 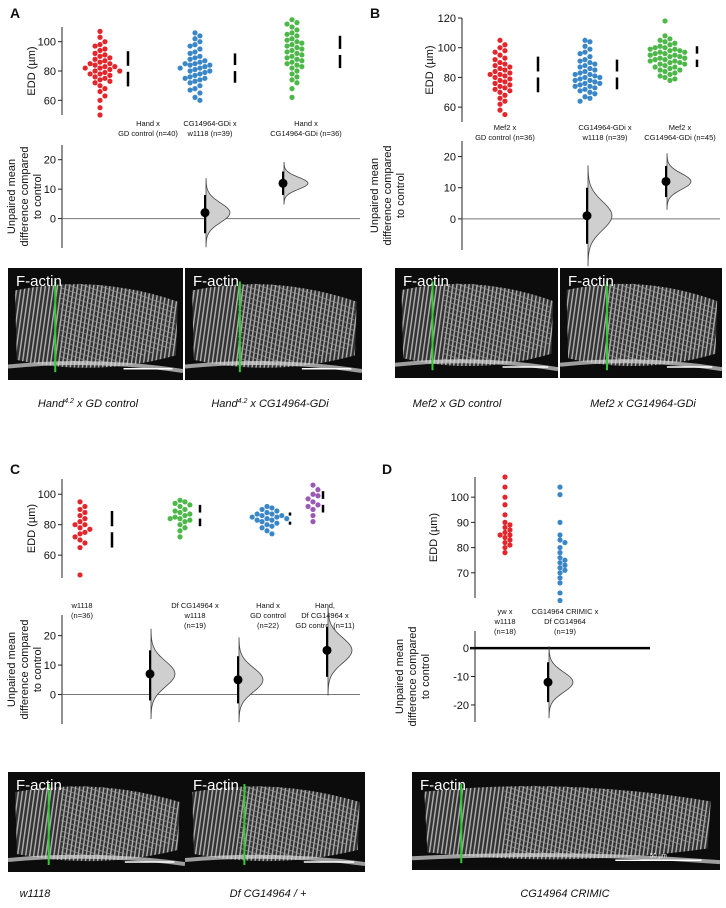 What do you see at coordinates (53, 696) in the screenshot?
I see `y-tick-label: 0` at bounding box center [53, 696].